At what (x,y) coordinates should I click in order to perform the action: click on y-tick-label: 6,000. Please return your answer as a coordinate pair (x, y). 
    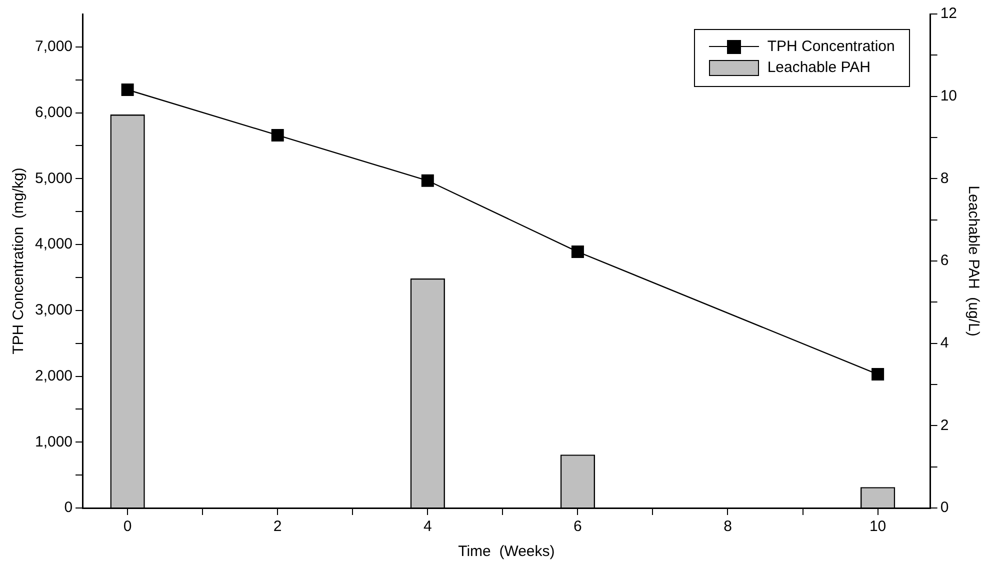
    Looking at the image, I should click on (53, 112).